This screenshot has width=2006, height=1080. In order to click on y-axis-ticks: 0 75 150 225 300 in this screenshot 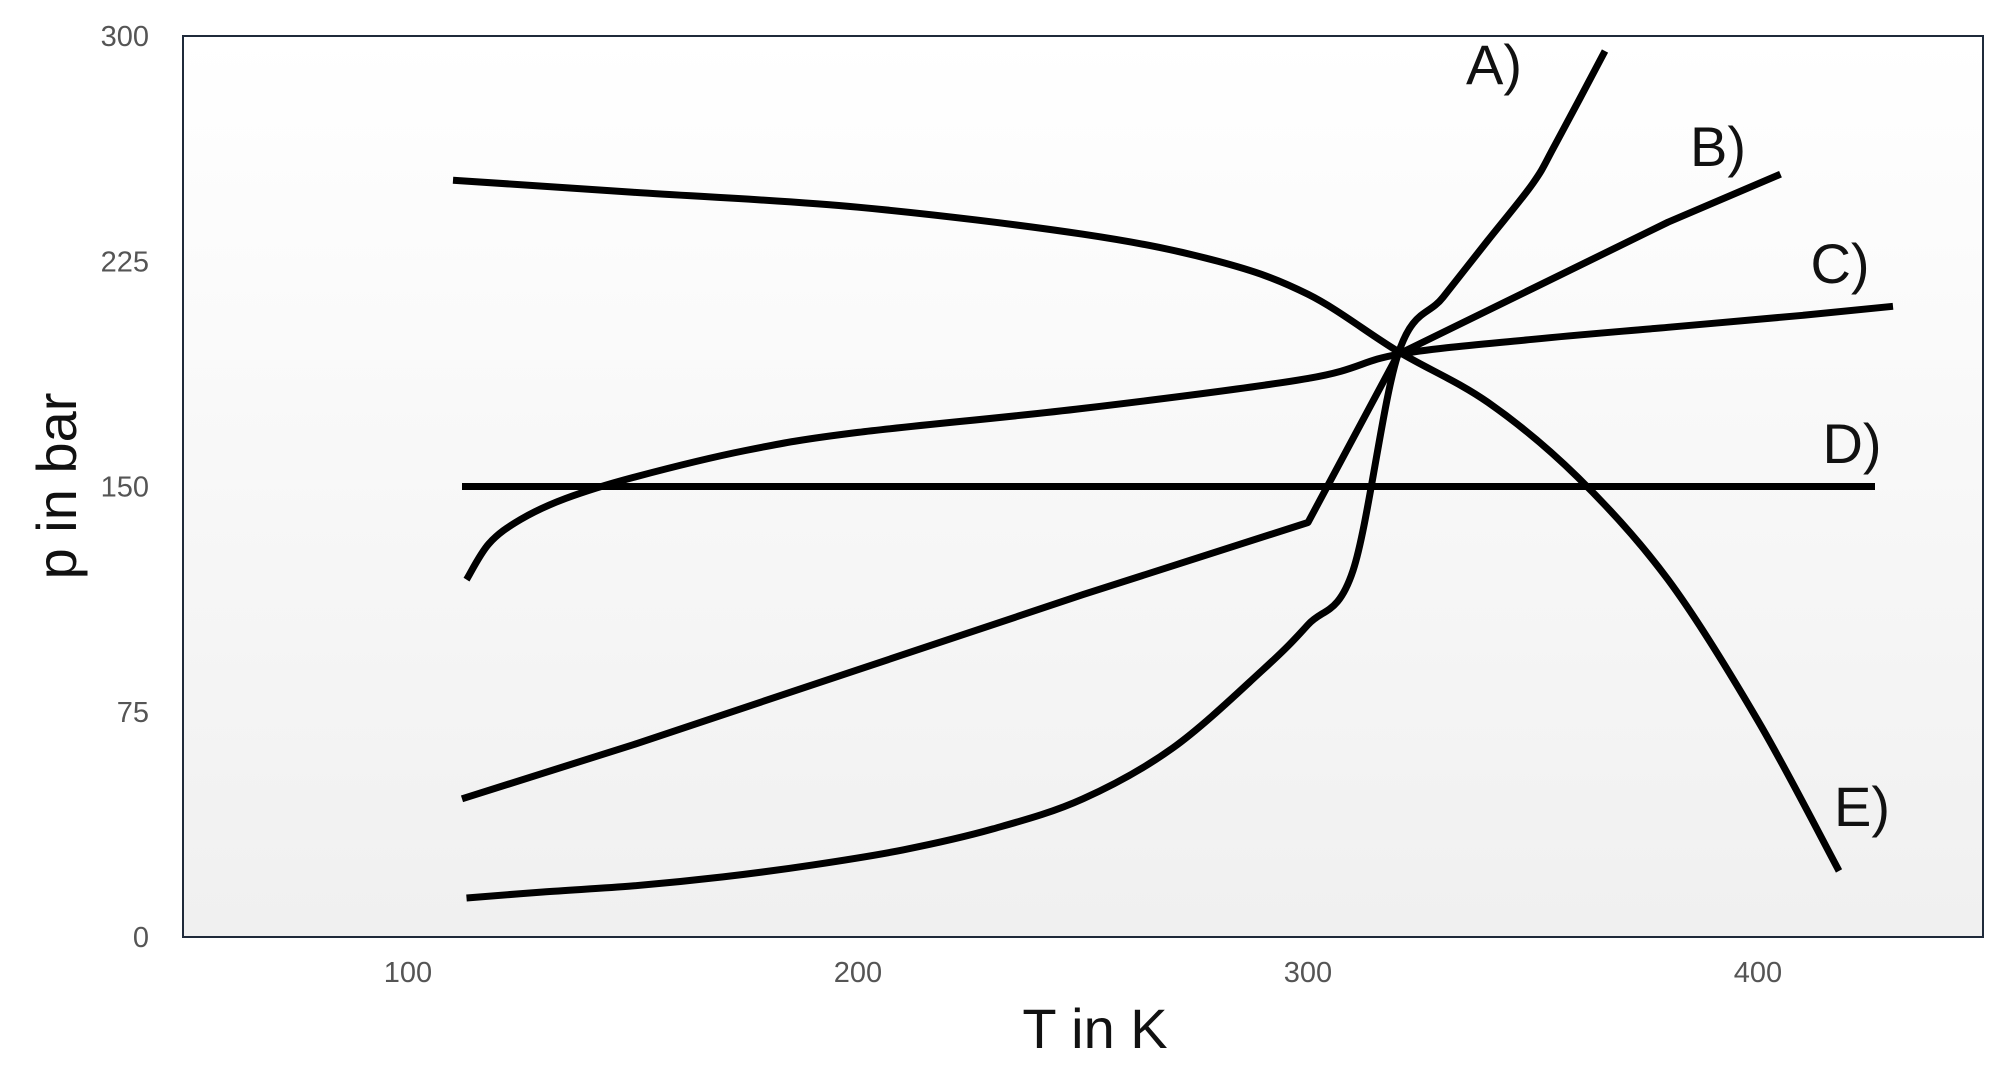, I will do `click(125, 487)`.